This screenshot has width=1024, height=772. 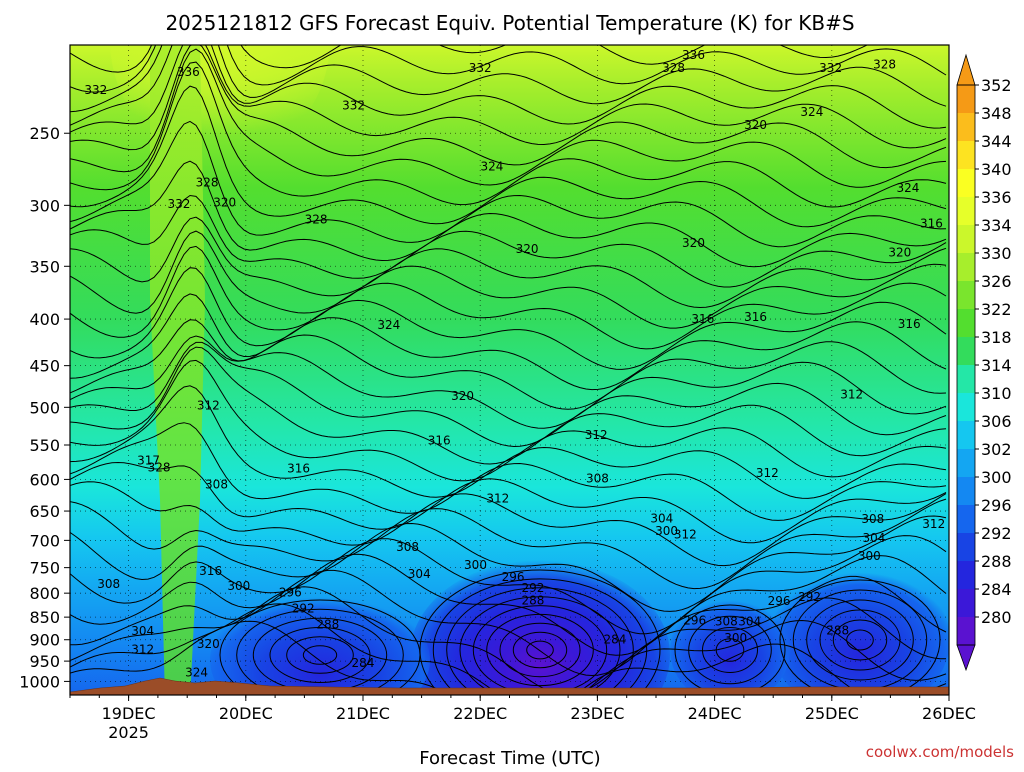 I want to click on colorbar-label: 336, so click(x=996, y=197).